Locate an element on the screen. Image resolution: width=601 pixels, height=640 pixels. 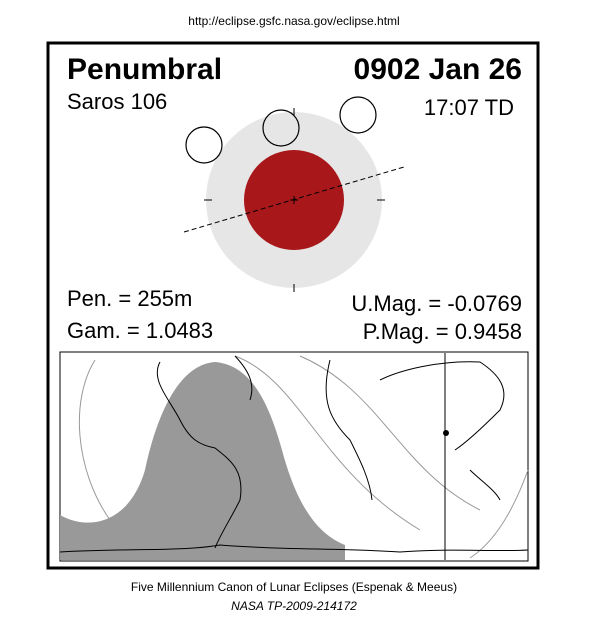
time: 17:07 TD is located at coordinates (469, 107).